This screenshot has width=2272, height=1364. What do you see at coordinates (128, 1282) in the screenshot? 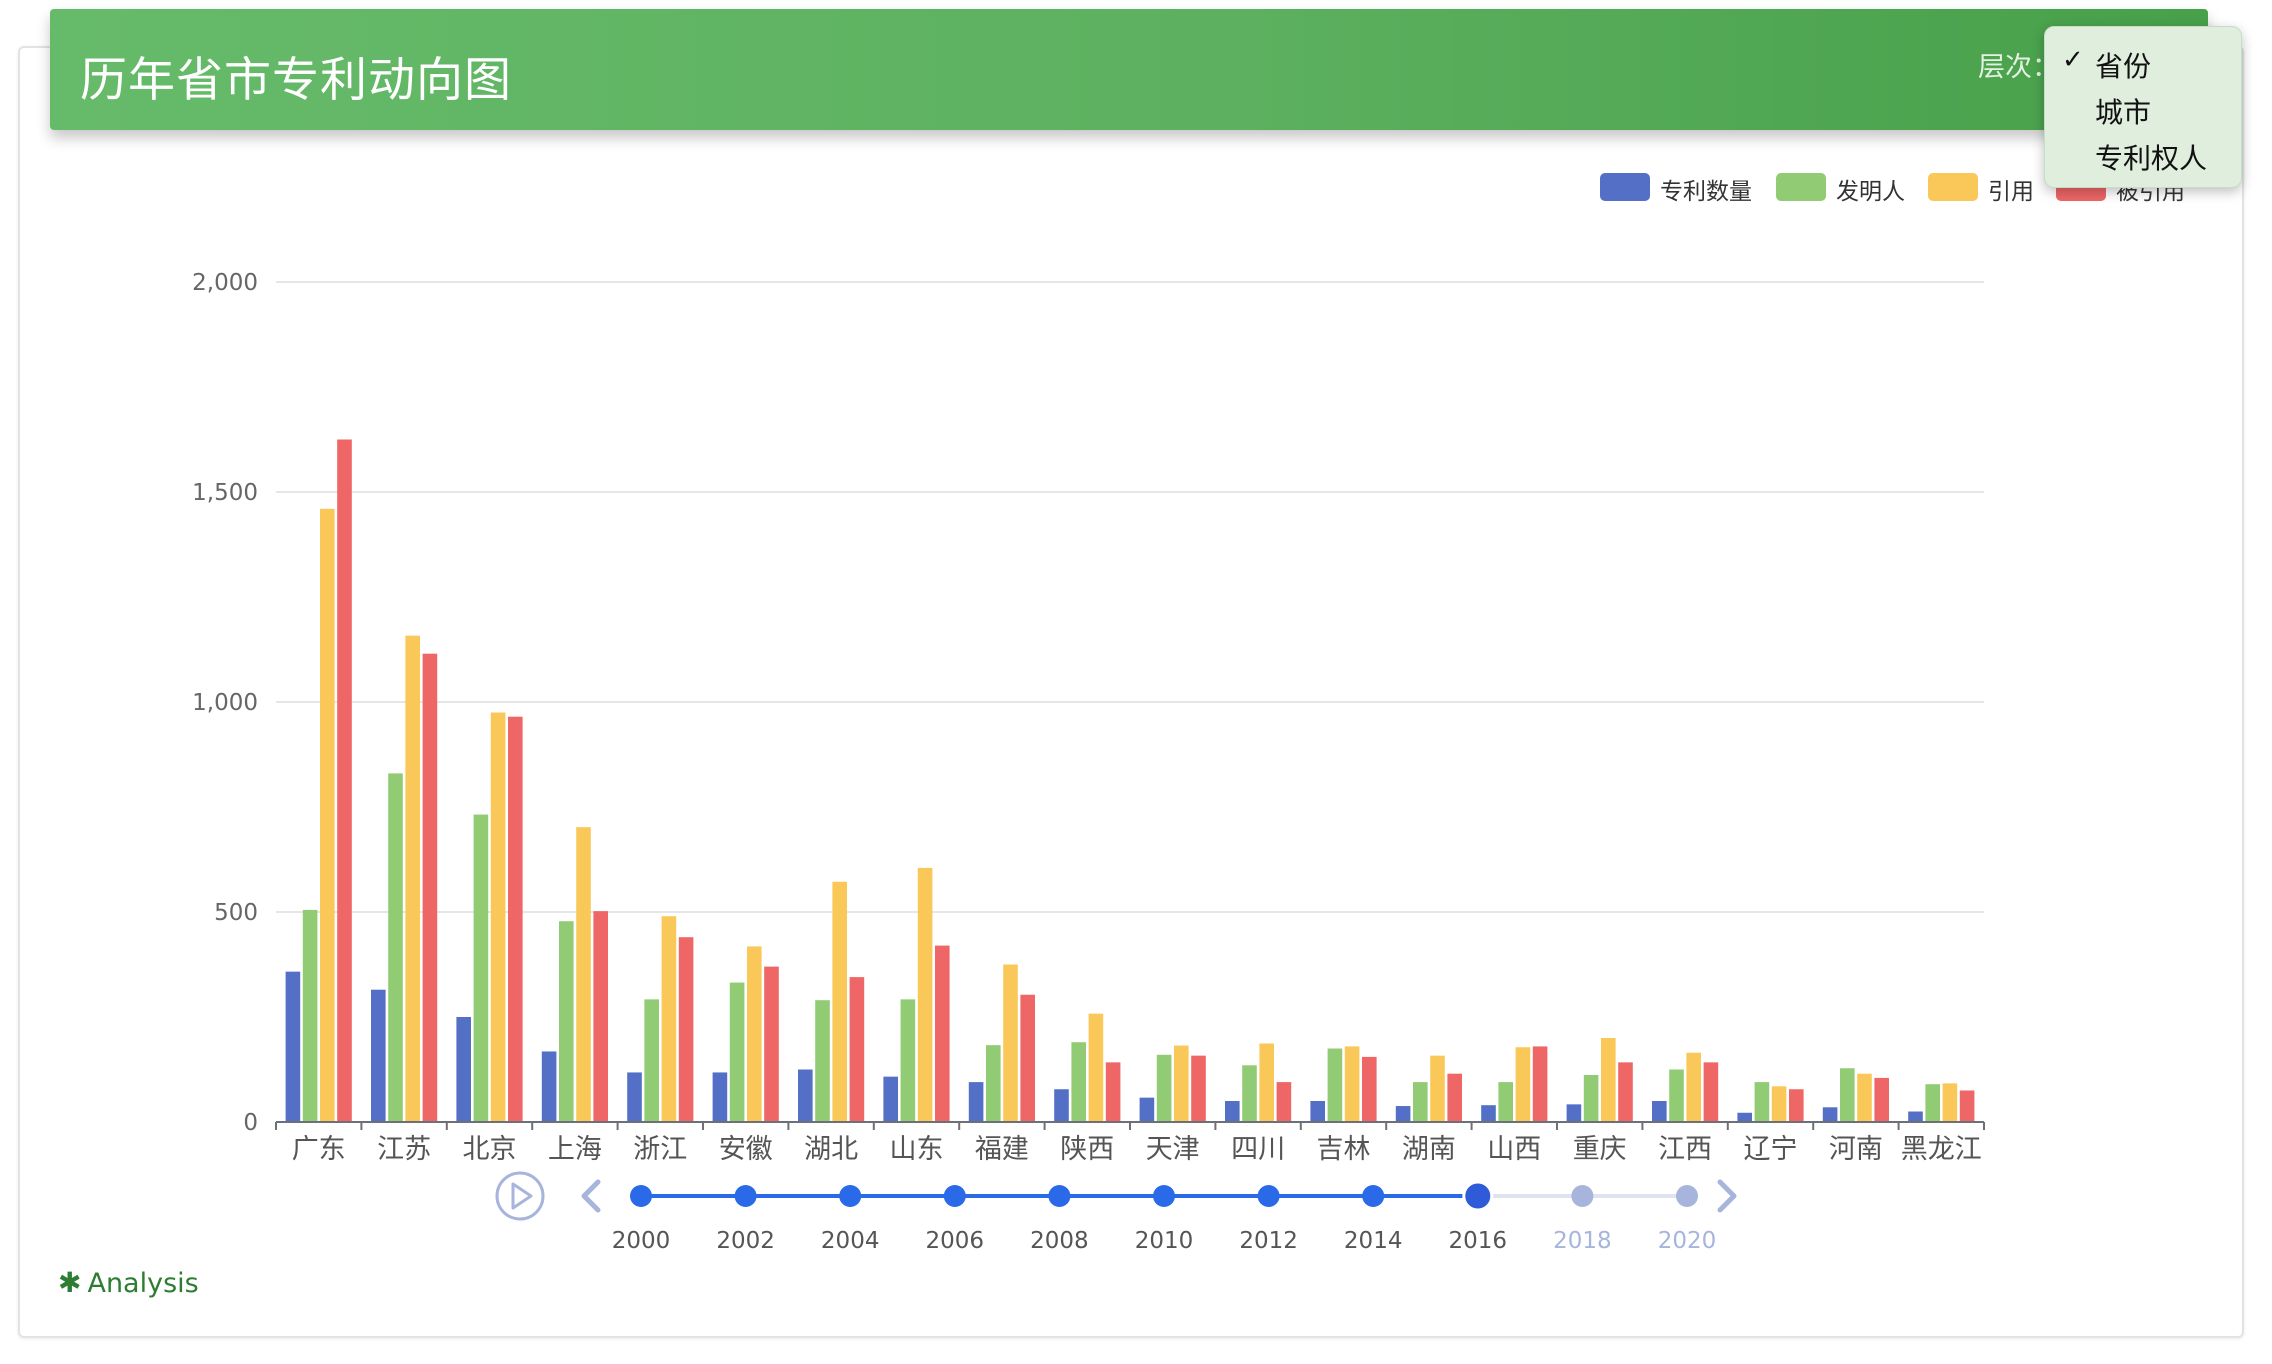
I see `analysis-link: ✱ Analysis` at bounding box center [128, 1282].